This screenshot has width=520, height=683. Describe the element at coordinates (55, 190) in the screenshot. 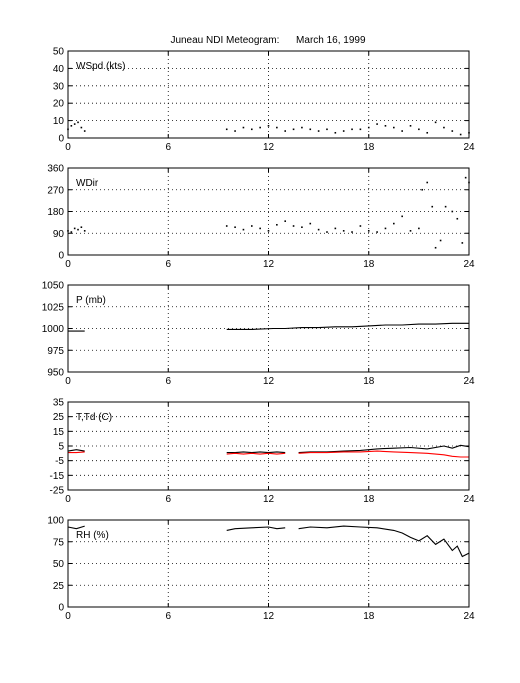

I see `y-tick-label: 270` at that location.